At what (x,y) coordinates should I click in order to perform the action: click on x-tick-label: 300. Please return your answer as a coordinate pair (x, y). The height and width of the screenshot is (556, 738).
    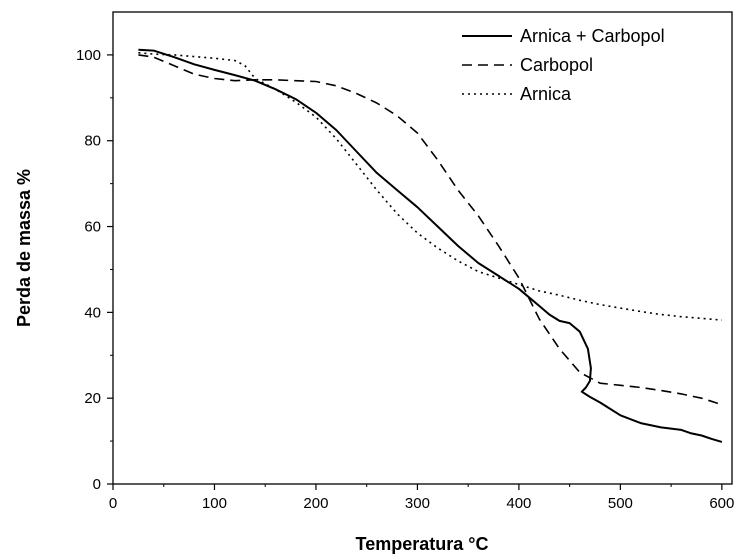
    Looking at the image, I should click on (417, 503).